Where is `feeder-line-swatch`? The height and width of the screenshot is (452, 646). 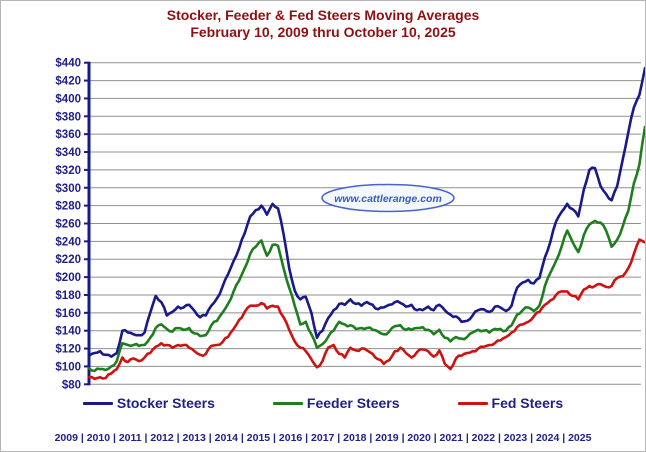 feeder-line-swatch is located at coordinates (287, 403).